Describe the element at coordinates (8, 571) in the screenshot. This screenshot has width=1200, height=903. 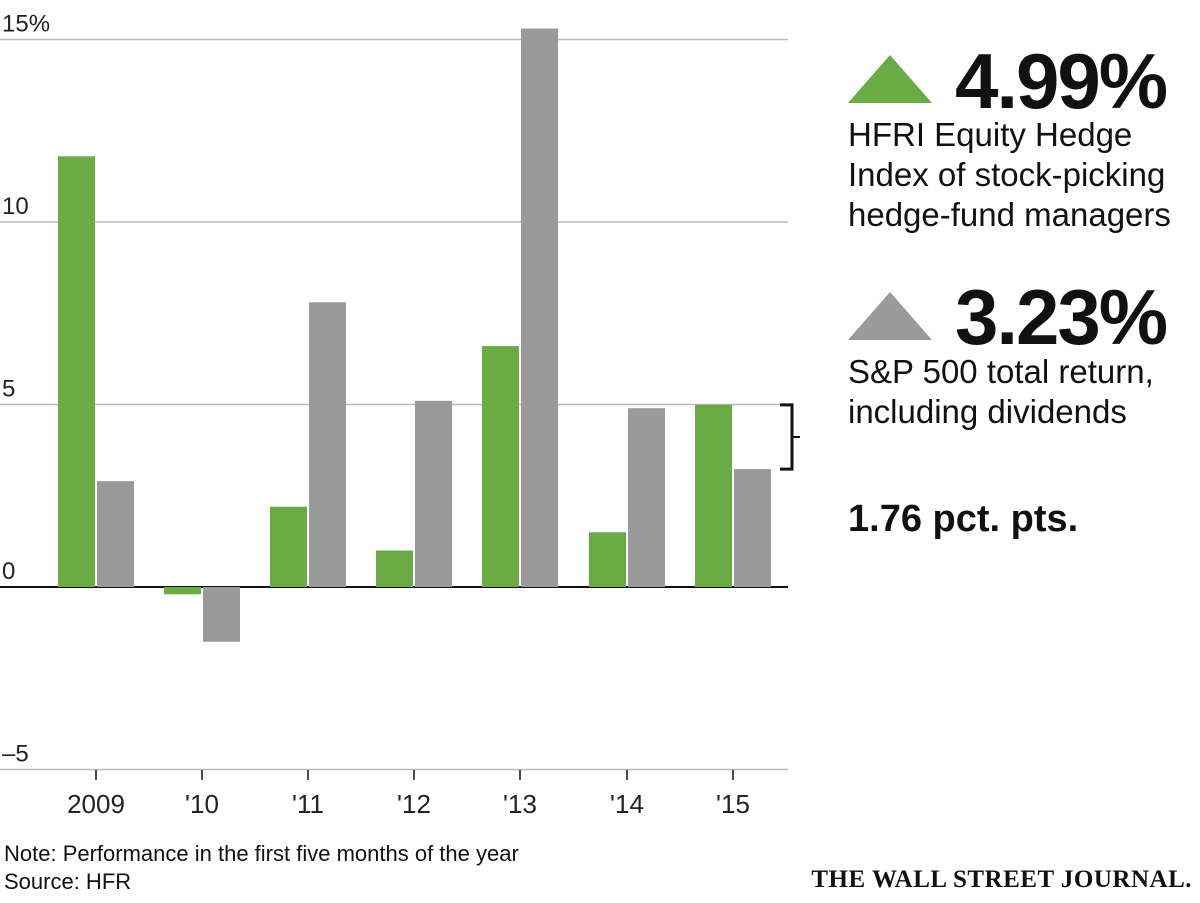
I see `y-tick-label: 0` at that location.